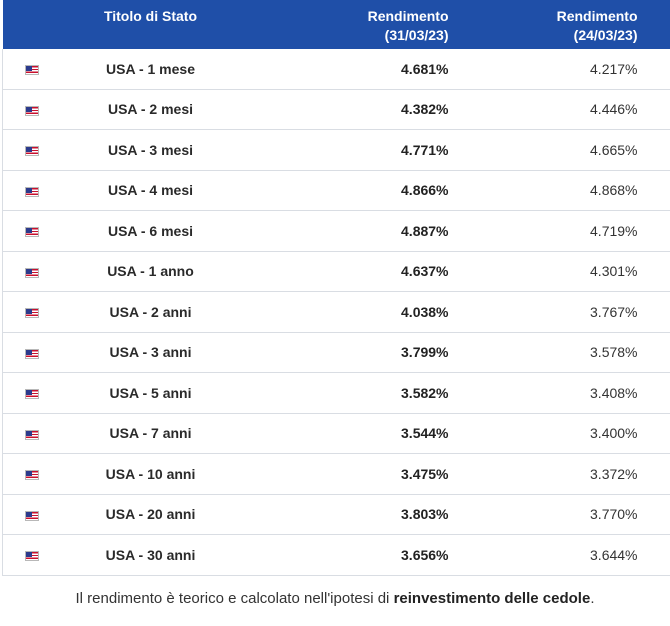 This screenshot has height=626, width=670. I want to click on footnote-suffix: ., so click(592, 598).